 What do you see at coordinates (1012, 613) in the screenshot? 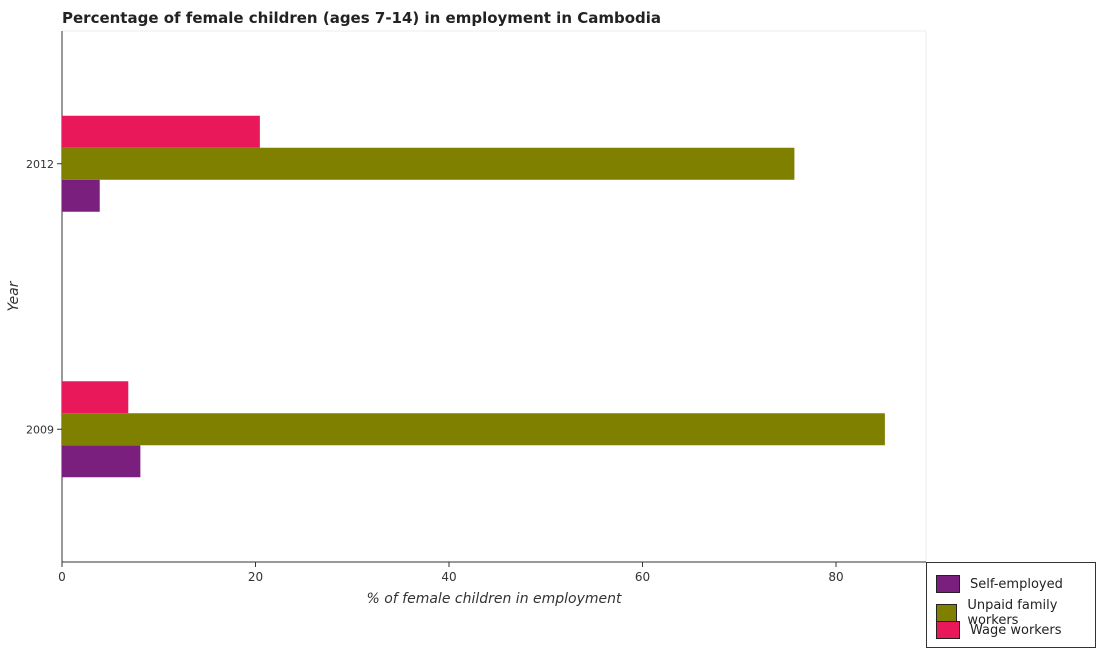
I see `legend-label-unpaid-family-workers: Unpaid family workers` at bounding box center [1012, 613].